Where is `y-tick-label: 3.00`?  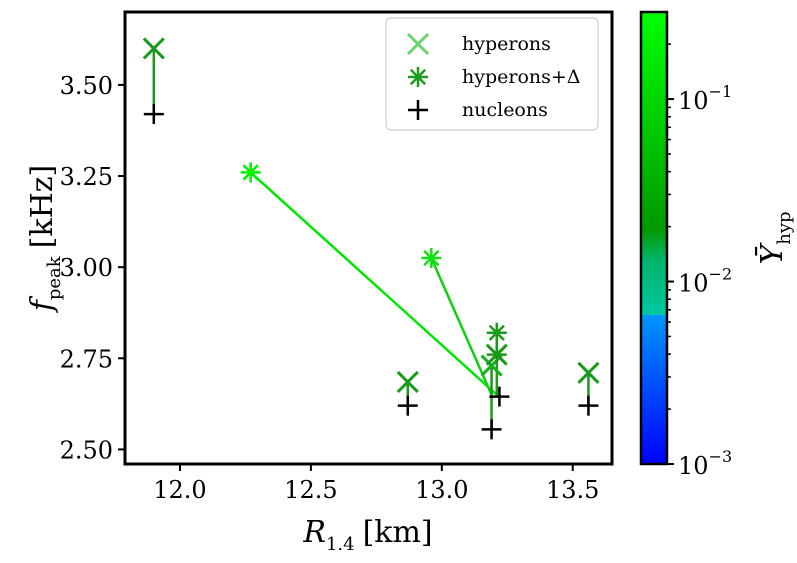 y-tick-label: 3.00 is located at coordinates (86, 268).